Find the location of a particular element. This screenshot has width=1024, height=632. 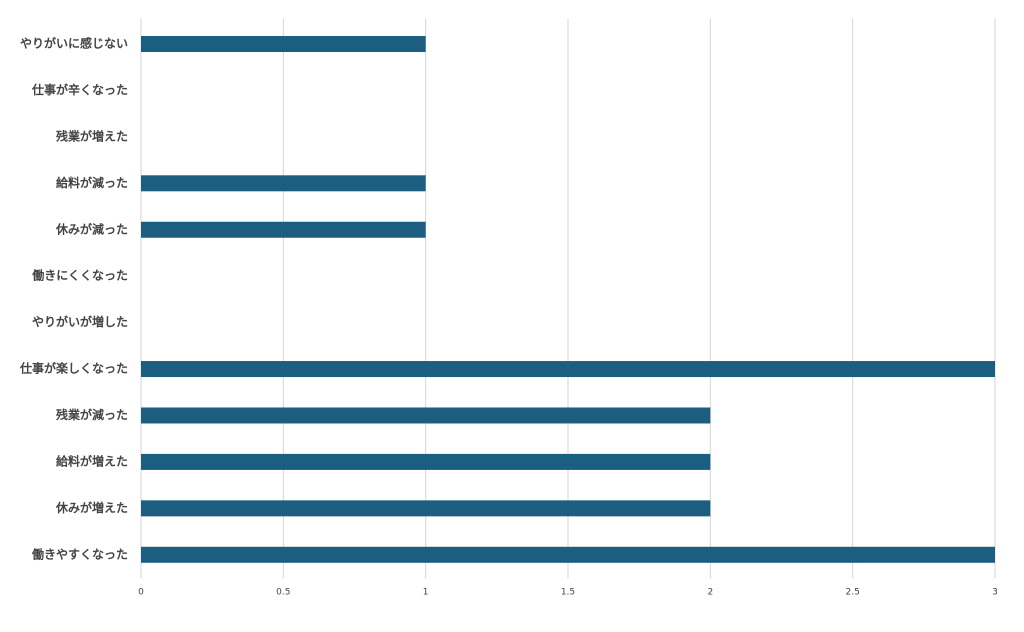

y-tick-label: 仕事が辛くなった is located at coordinates (79, 89).